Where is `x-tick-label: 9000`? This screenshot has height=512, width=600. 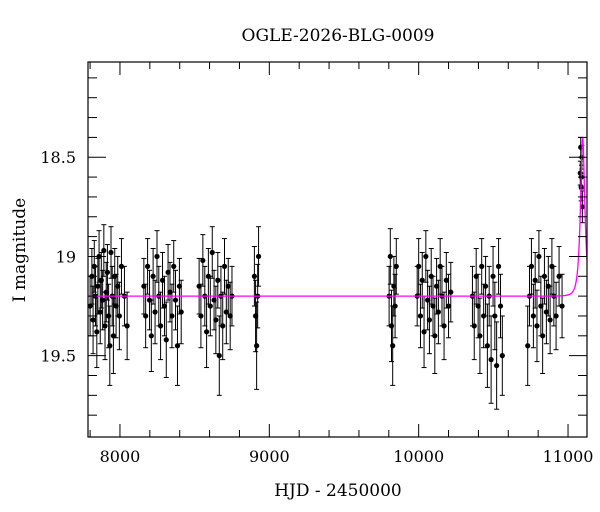
x-tick-label: 9000 is located at coordinates (269, 456).